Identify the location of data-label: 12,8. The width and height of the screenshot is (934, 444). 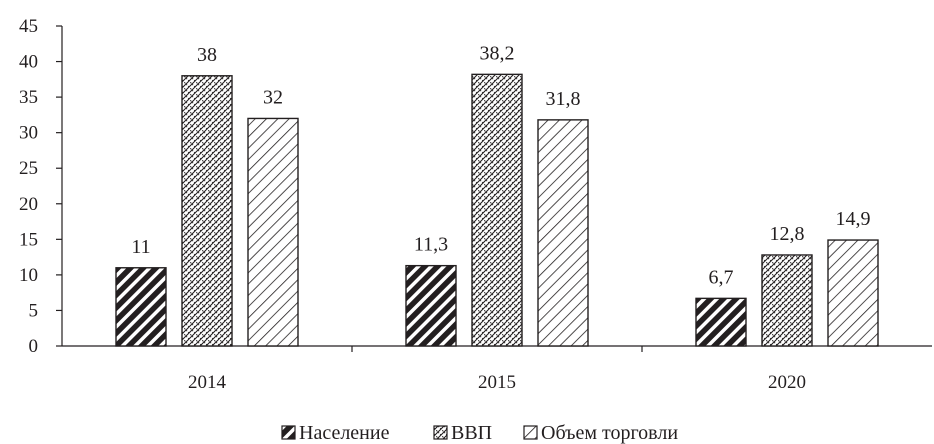
(787, 234).